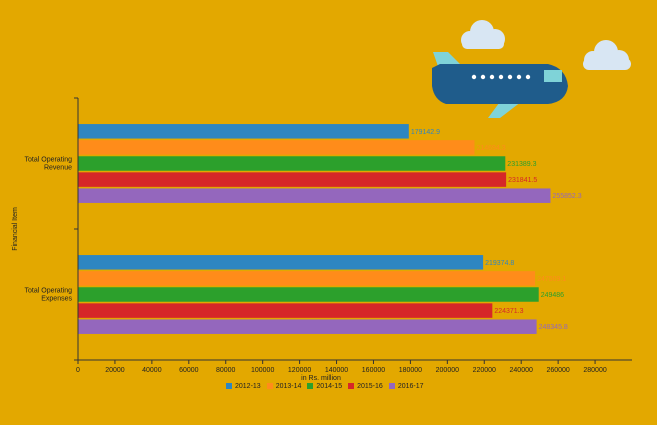 The height and width of the screenshot is (425, 657). I want to click on legend-item: 2014-15, so click(324, 386).